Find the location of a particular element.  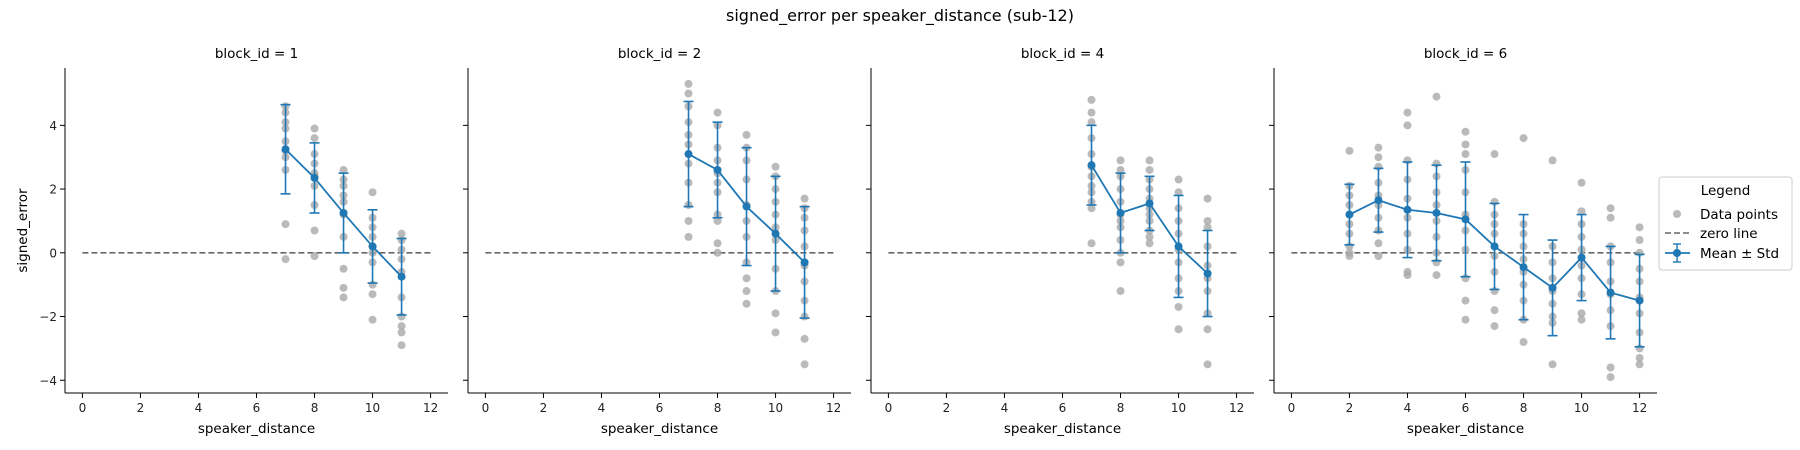

panel-title: block_id = 4 is located at coordinates (1062, 54).